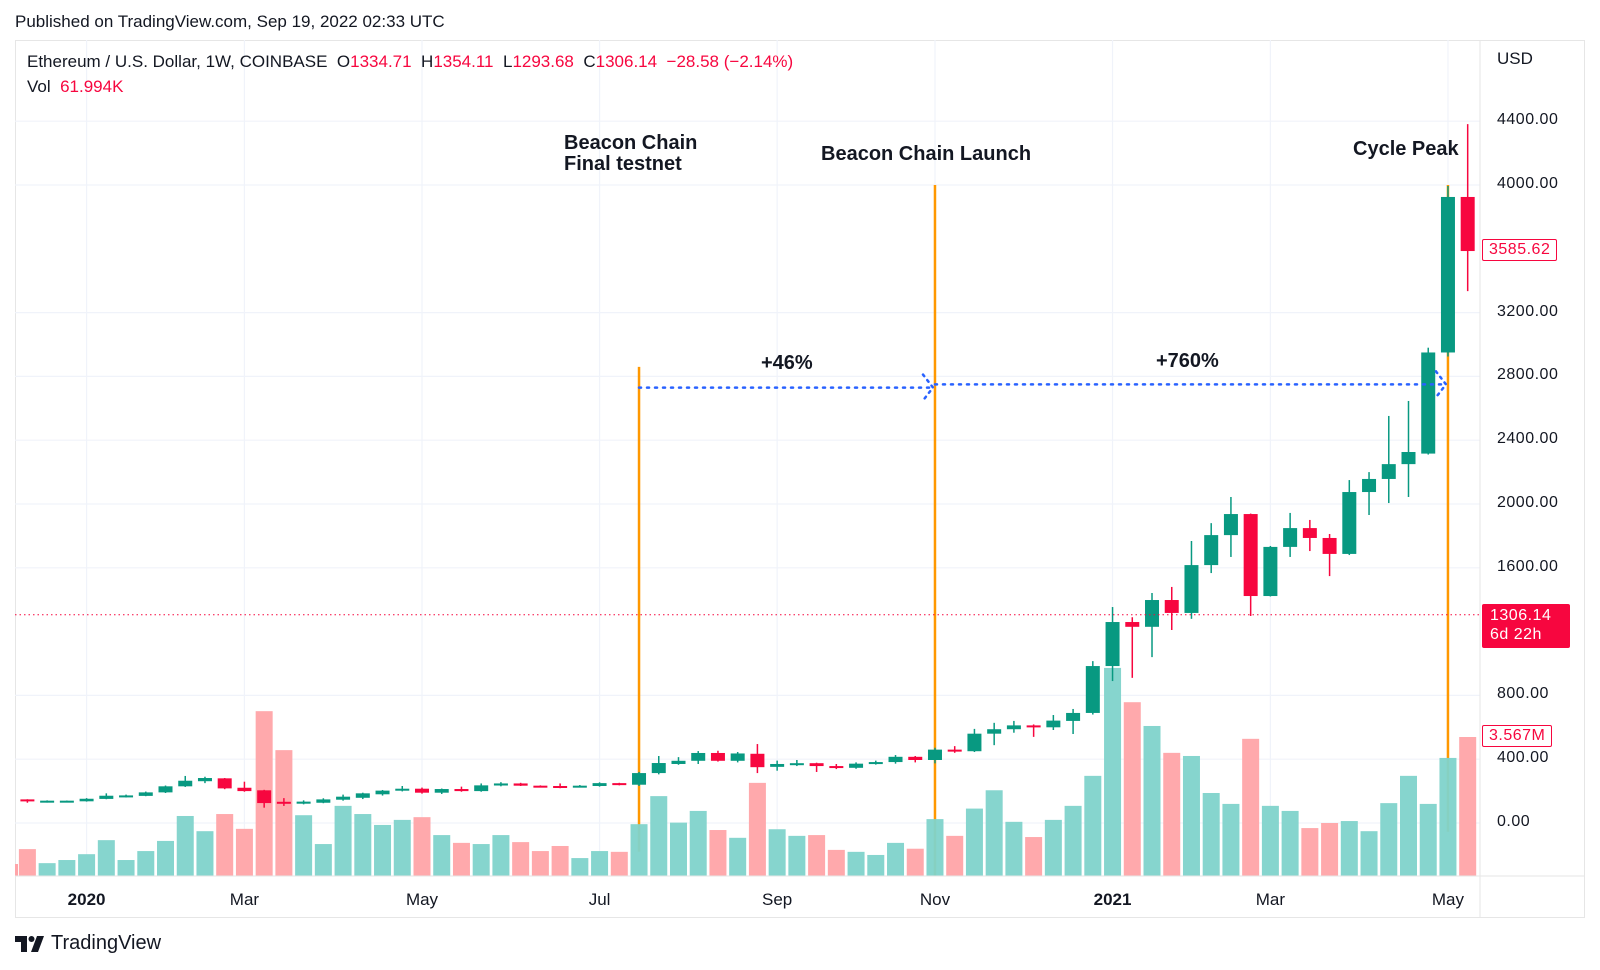 Image resolution: width=1600 pixels, height=970 pixels. I want to click on close-value: 1306.14, so click(626, 61).